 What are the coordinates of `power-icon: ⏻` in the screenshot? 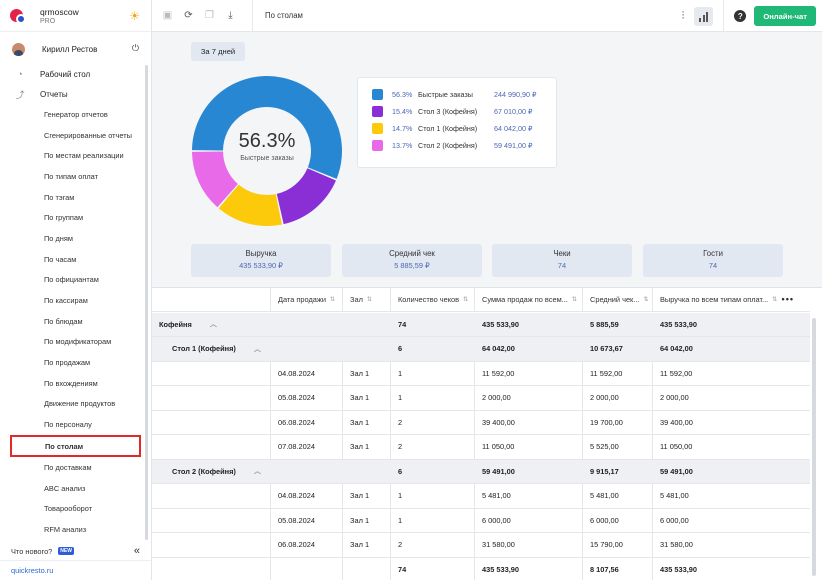 It's located at (135, 48).